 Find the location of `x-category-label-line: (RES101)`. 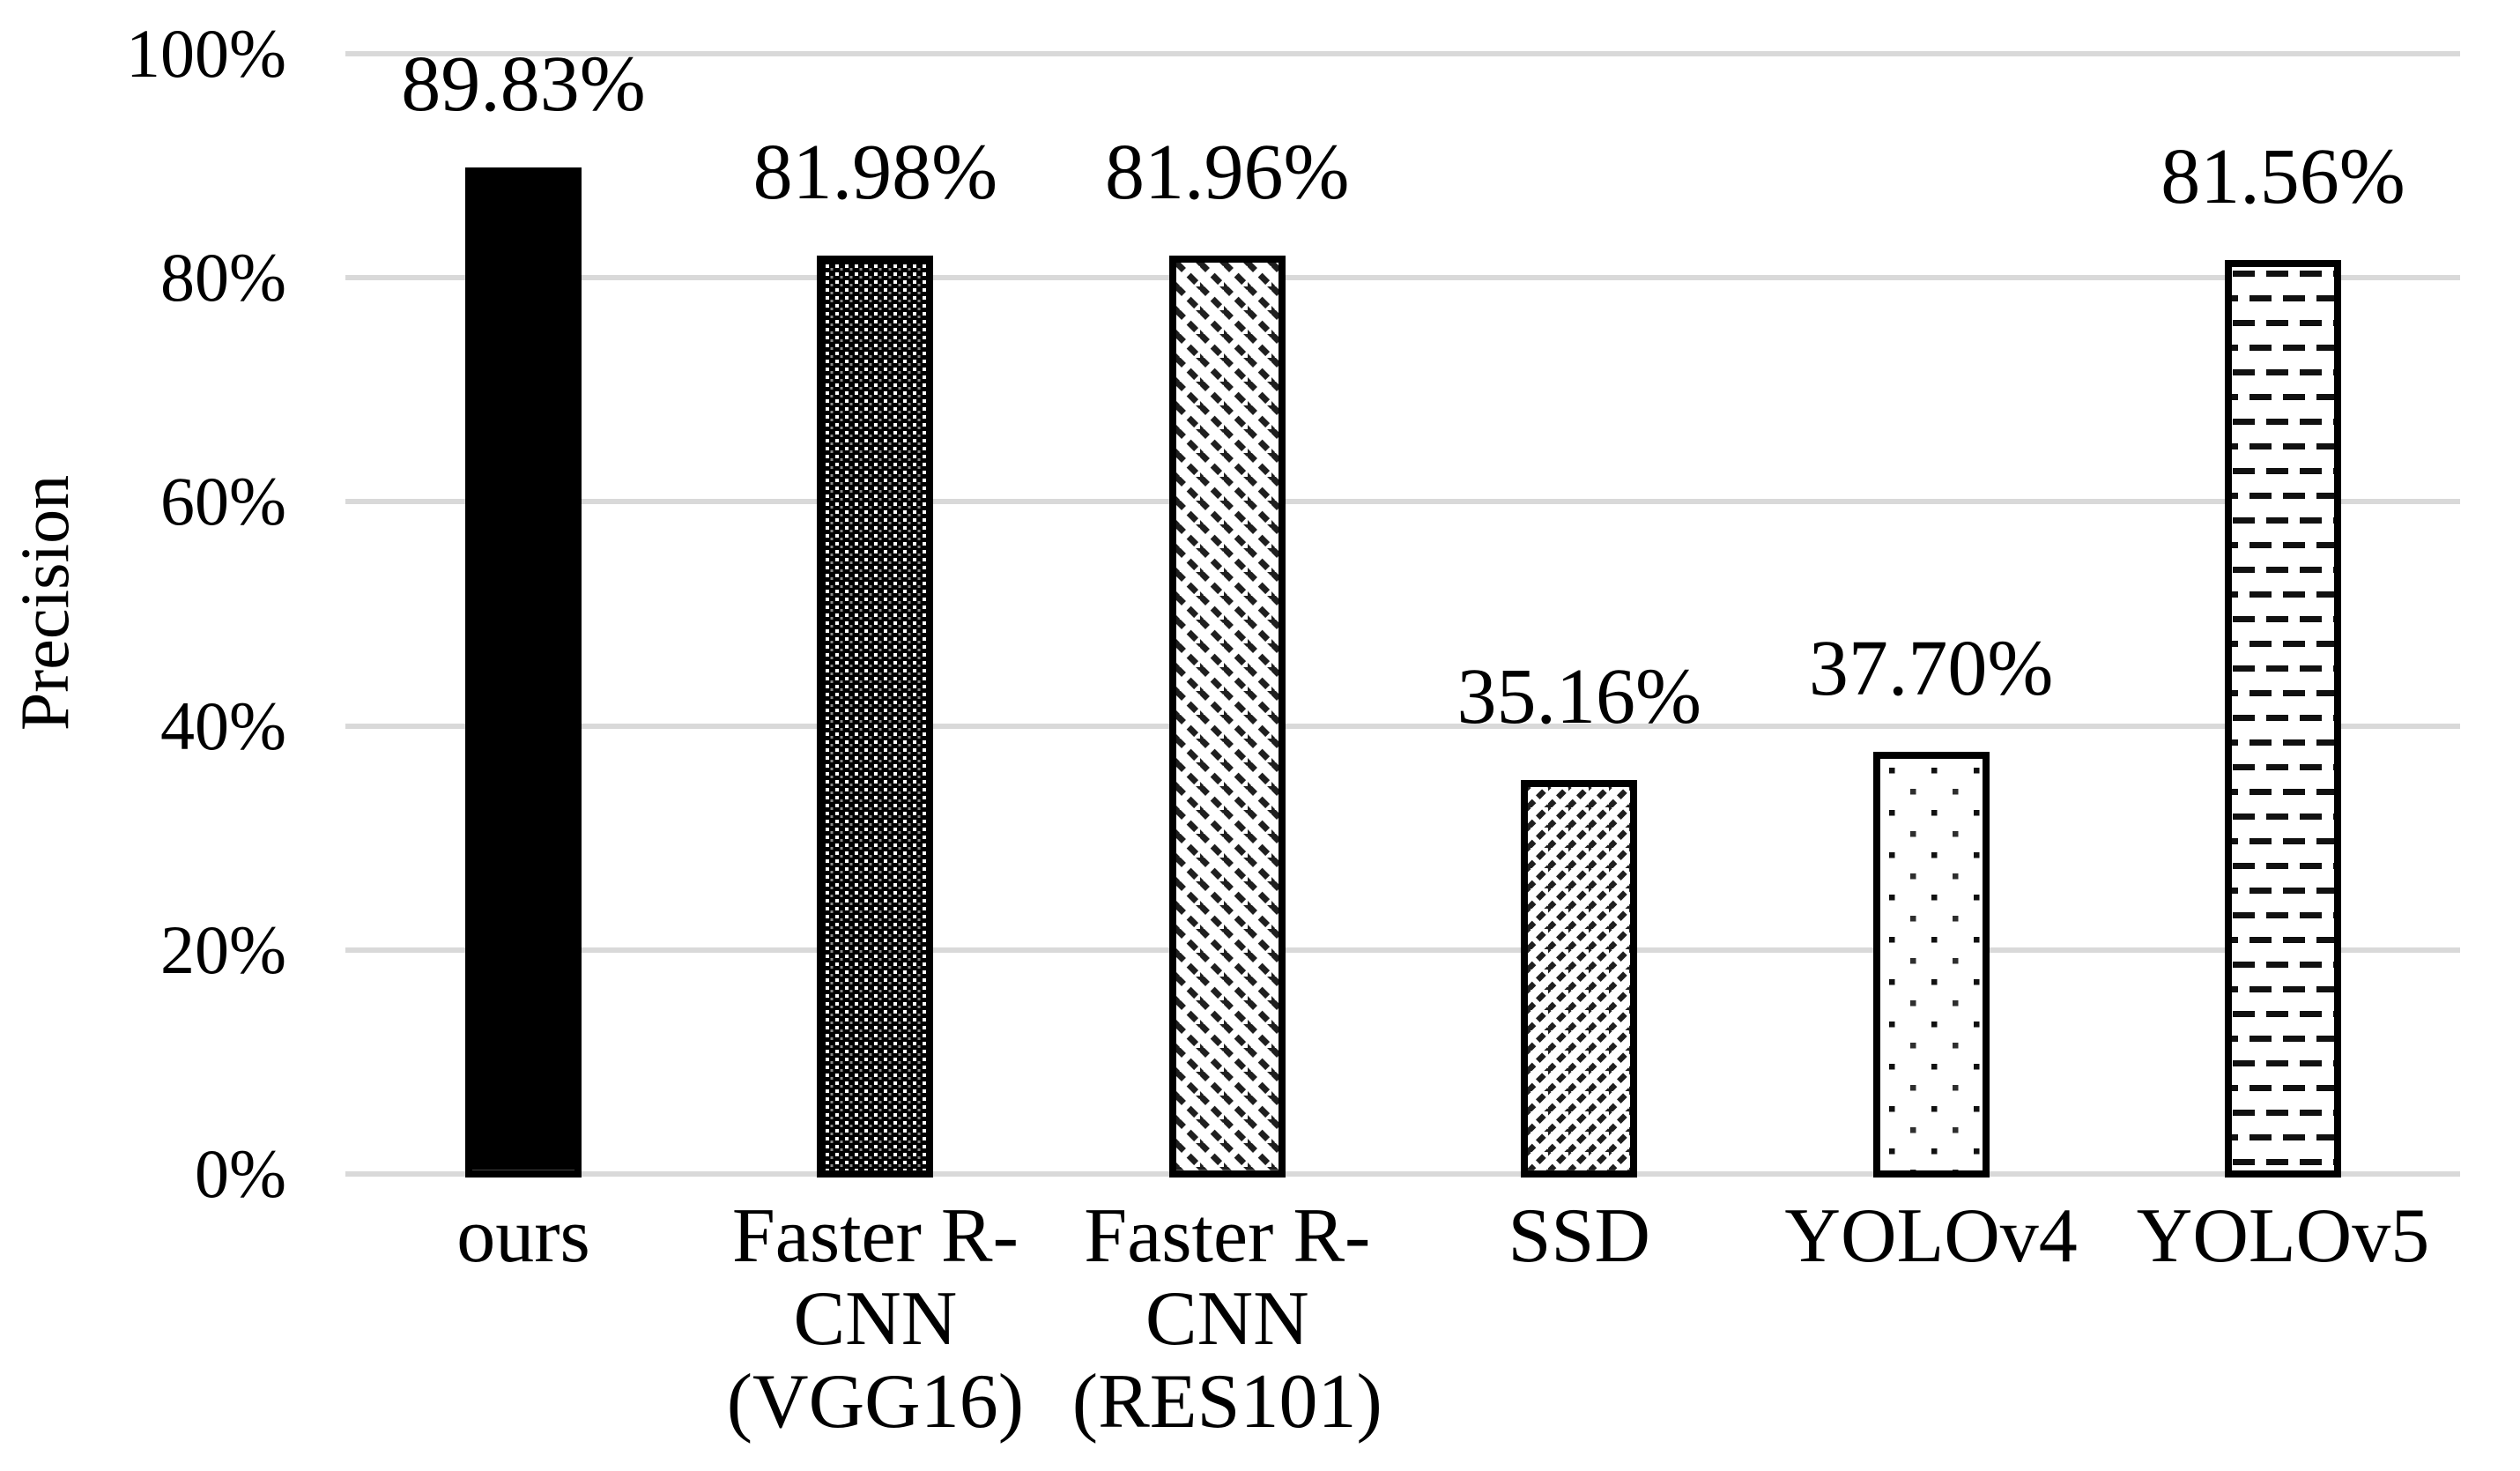

x-category-label-line: (RES101) is located at coordinates (1226, 1402).